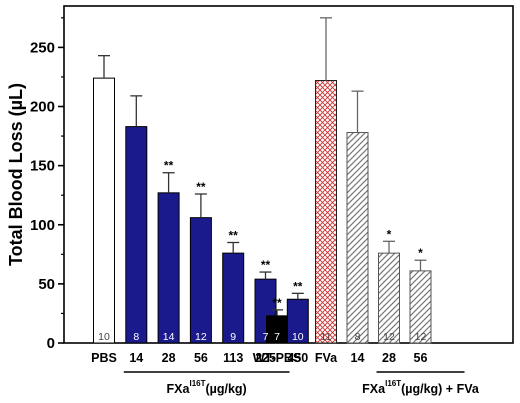 This screenshot has height=403, width=520. I want to click on y-tick-label: 200, so click(42, 107).